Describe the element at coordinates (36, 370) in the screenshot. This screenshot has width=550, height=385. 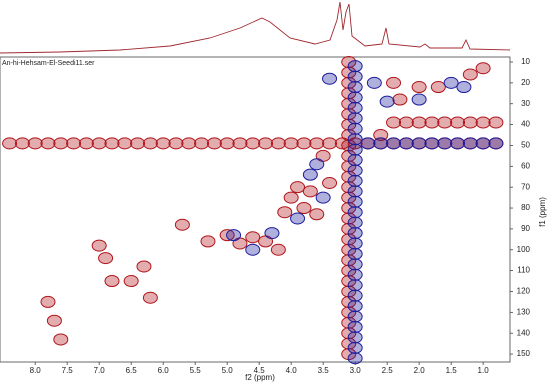
I see `x-tick-label: 8.0` at that location.